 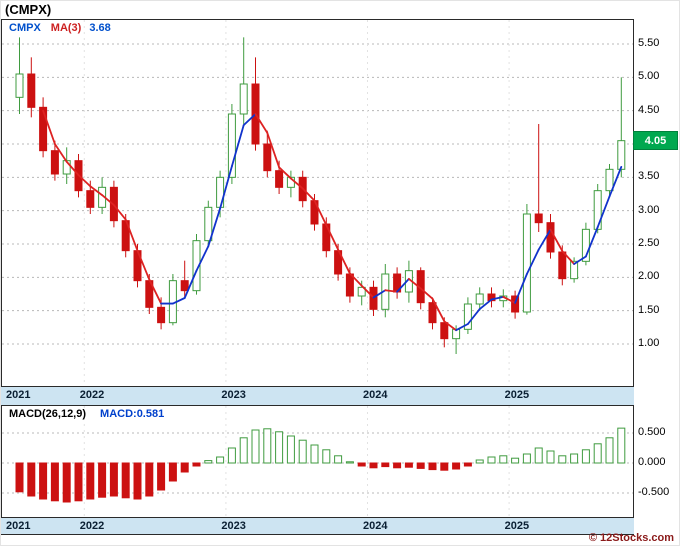 What do you see at coordinates (655, 140) in the screenshot?
I see `current-price-badge: 4.05` at bounding box center [655, 140].